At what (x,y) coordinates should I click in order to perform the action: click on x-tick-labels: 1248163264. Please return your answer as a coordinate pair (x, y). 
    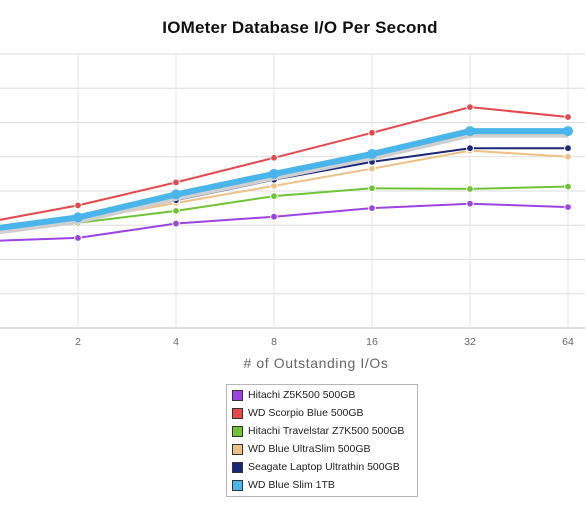
    Looking at the image, I should click on (324, 342).